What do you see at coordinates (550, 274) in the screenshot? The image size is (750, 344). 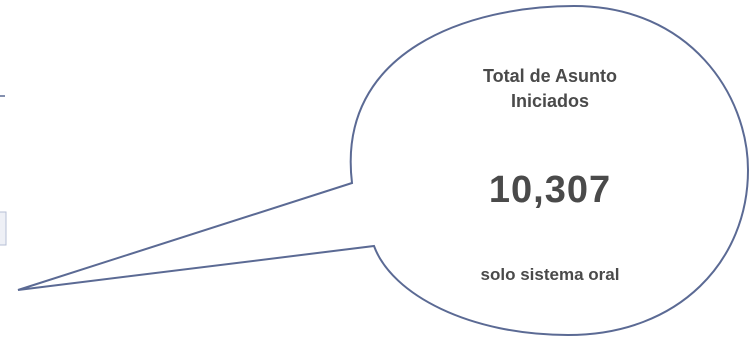 I see `callout-footer: solo sistema oral` at bounding box center [550, 274].